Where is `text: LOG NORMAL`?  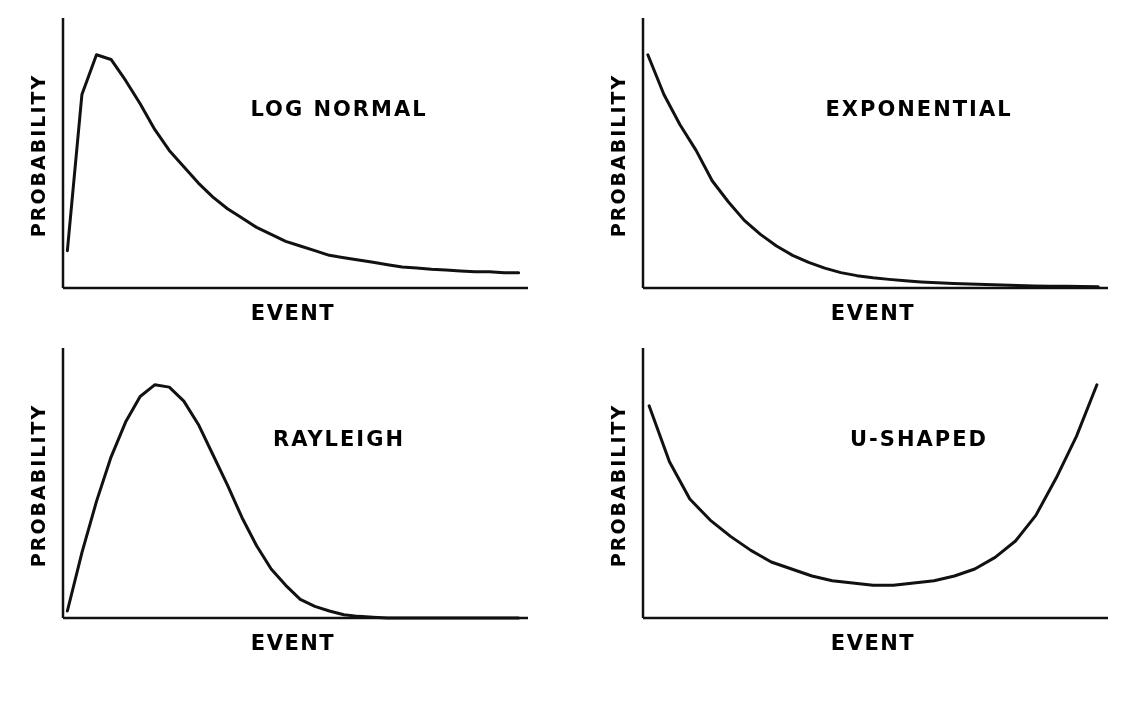 text: LOG NORMAL is located at coordinates (339, 108).